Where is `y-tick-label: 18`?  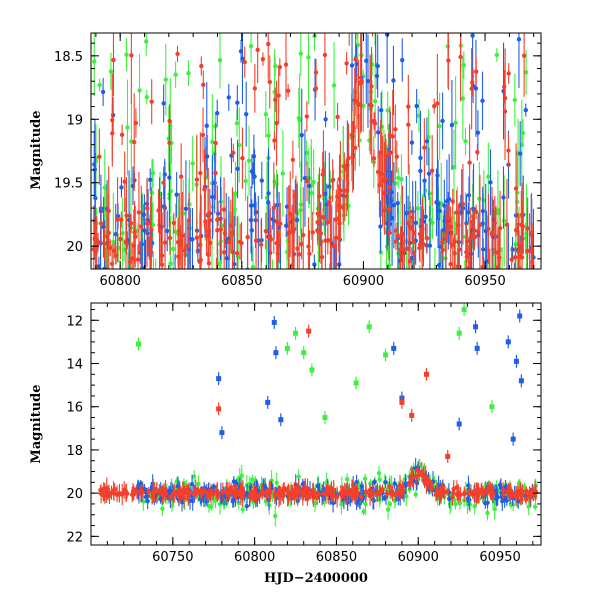
y-tick-label: 18 is located at coordinates (74, 451).